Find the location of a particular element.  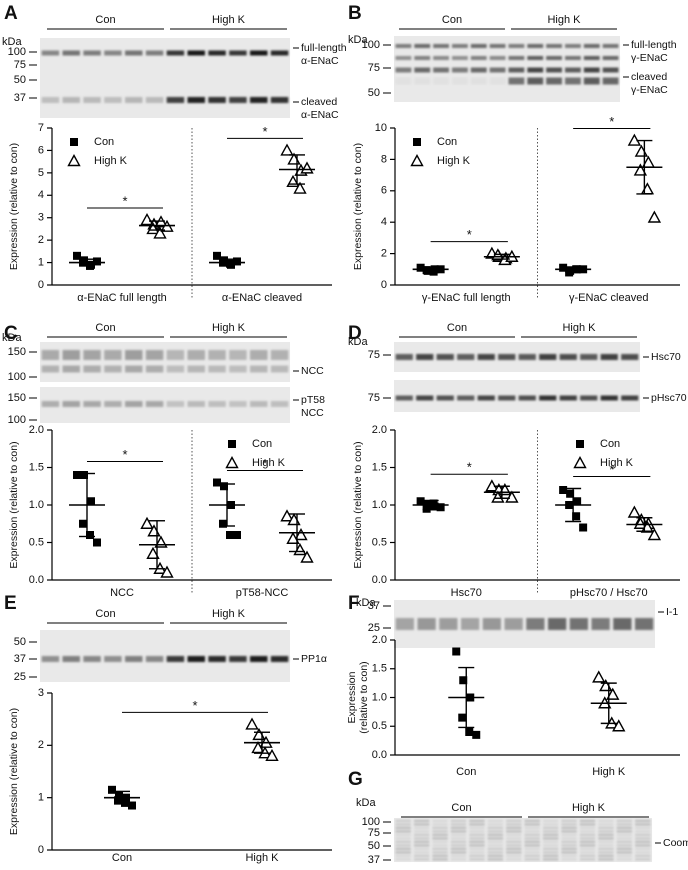

y-tick-label: 1.5 is located at coordinates (379, 669).